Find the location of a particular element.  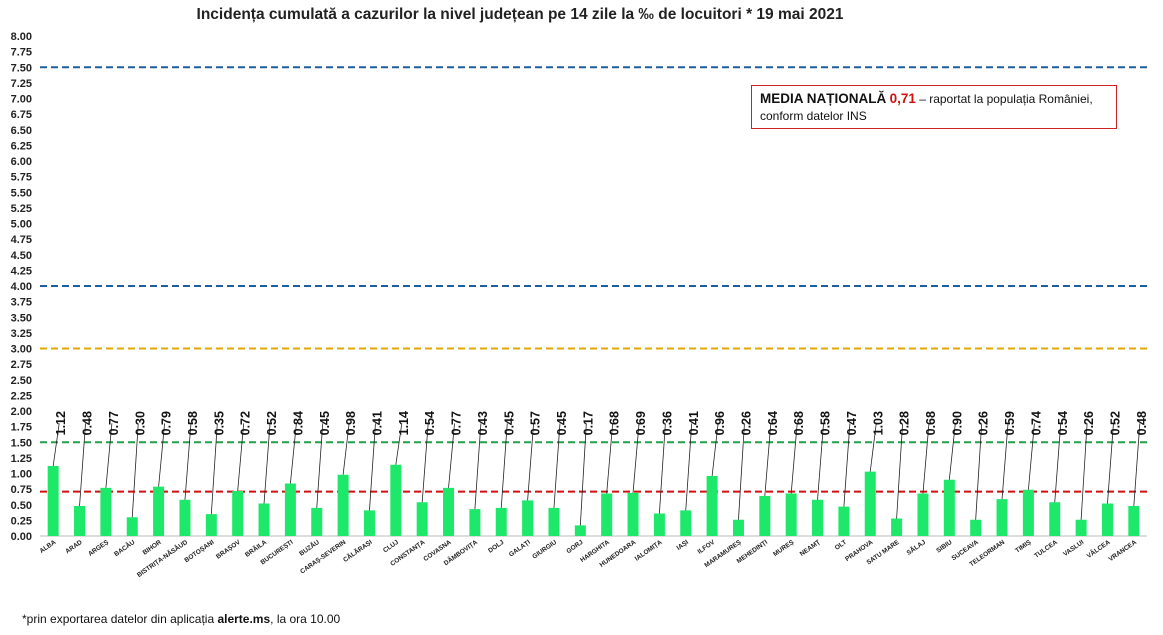

y-tick-label: 4.50 is located at coordinates (21, 256).